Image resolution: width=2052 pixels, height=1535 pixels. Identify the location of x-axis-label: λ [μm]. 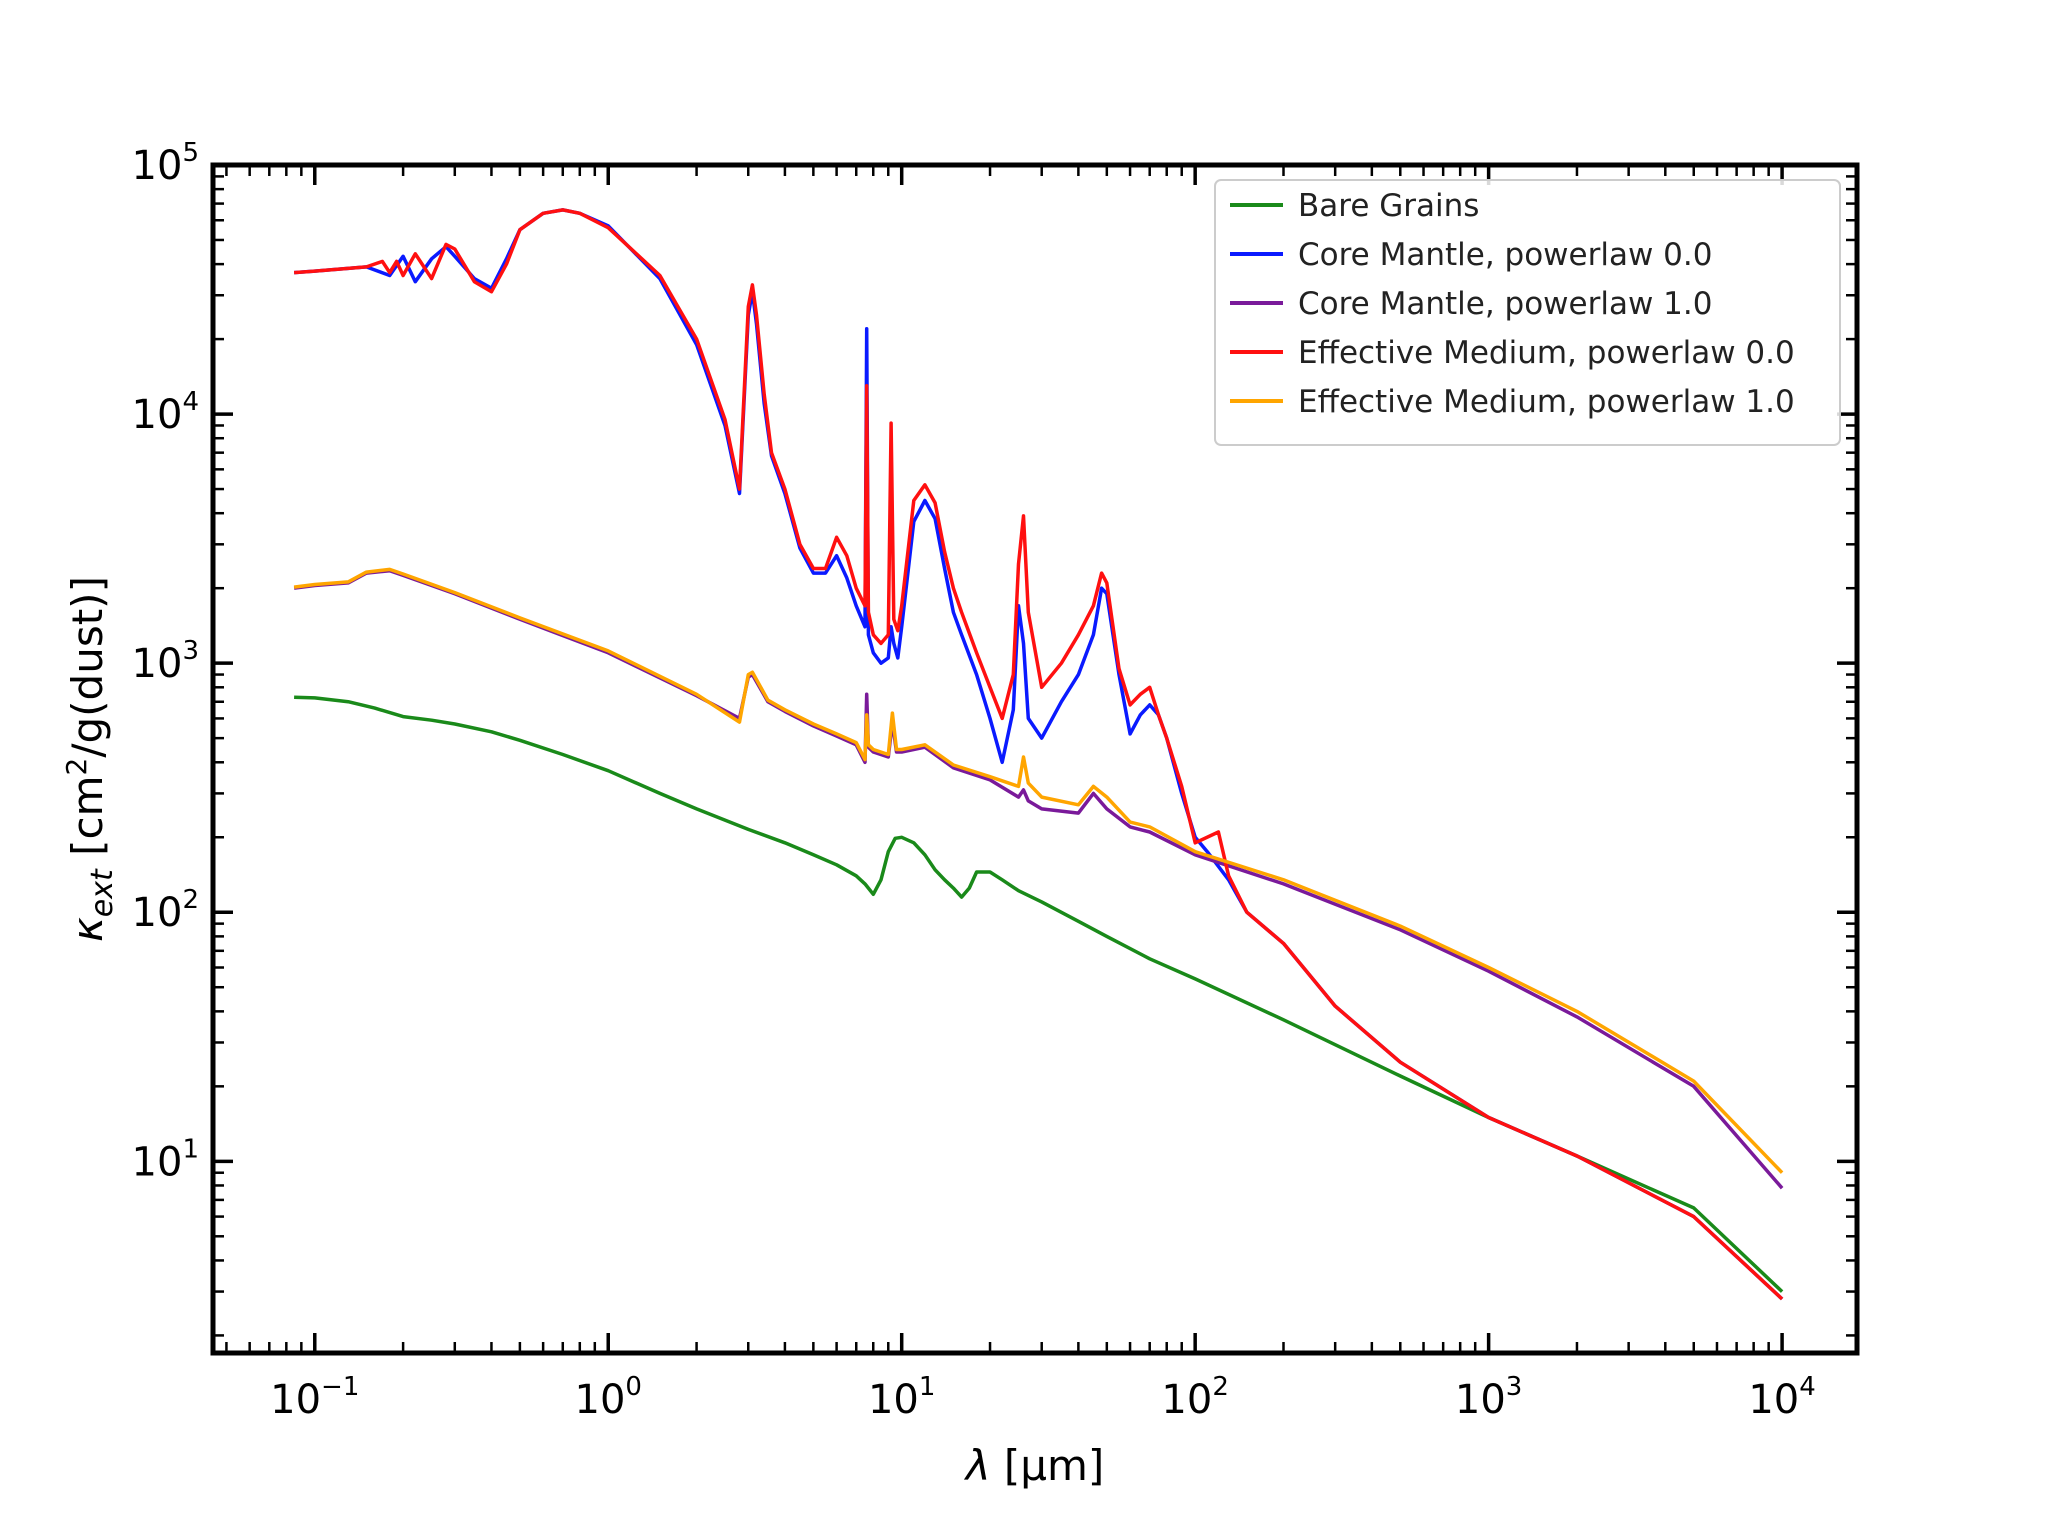
(1034, 1465).